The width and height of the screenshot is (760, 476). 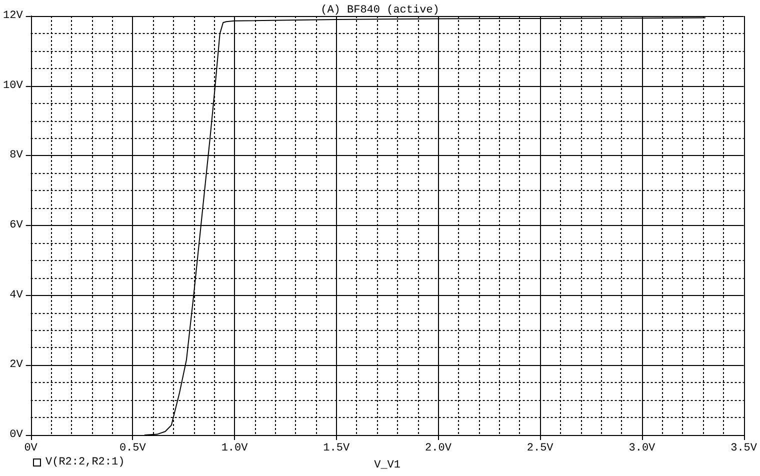 What do you see at coordinates (17, 226) in the screenshot?
I see `y-tick-label: 6V` at bounding box center [17, 226].